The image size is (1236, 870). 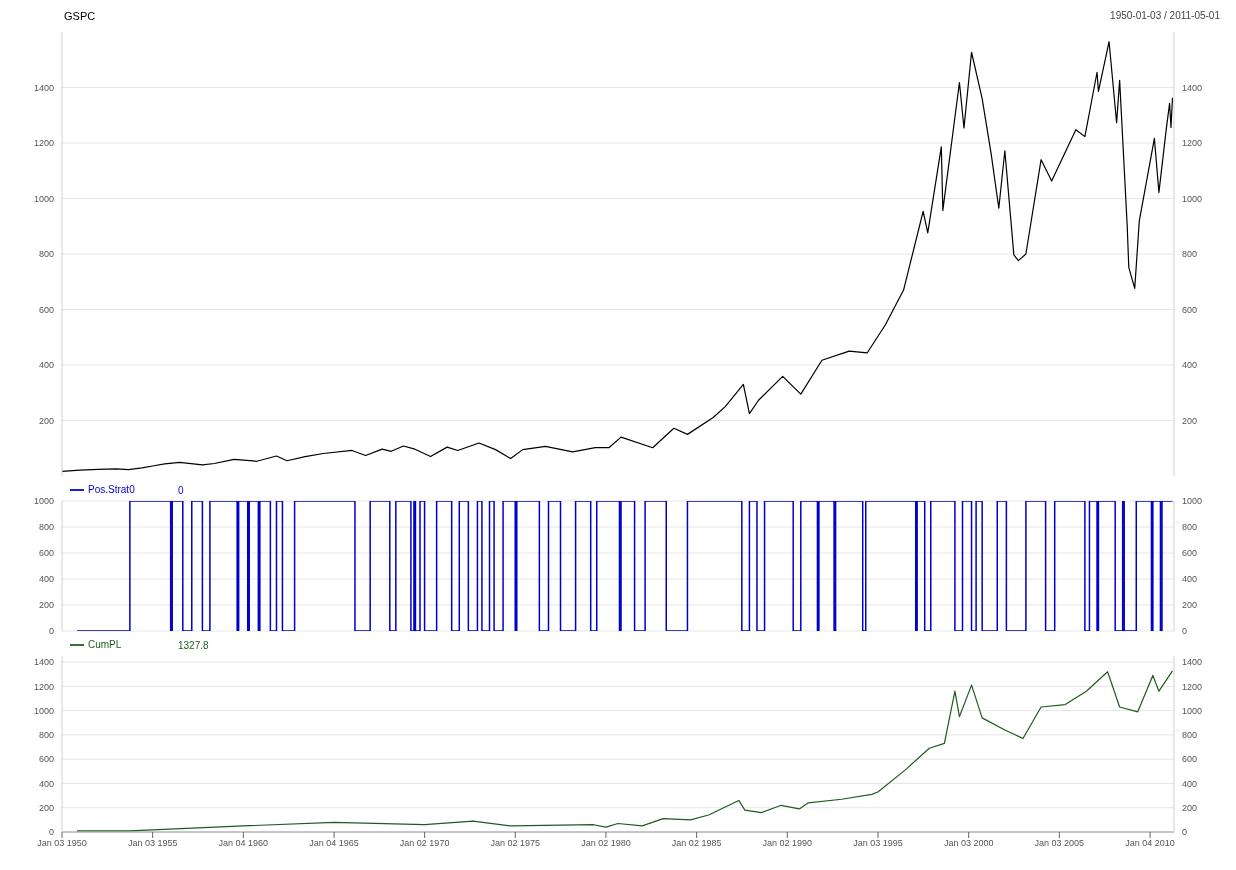 What do you see at coordinates (105, 644) in the screenshot?
I see `legend-label: CumPL` at bounding box center [105, 644].